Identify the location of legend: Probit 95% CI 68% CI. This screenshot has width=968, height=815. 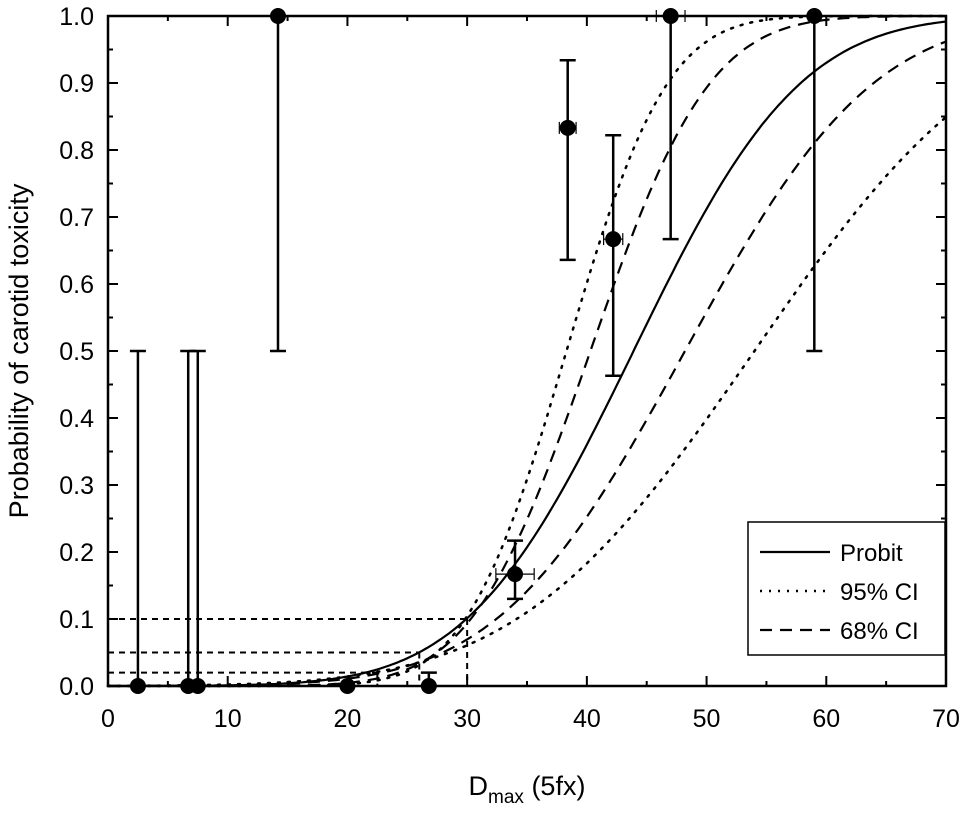
(846, 588).